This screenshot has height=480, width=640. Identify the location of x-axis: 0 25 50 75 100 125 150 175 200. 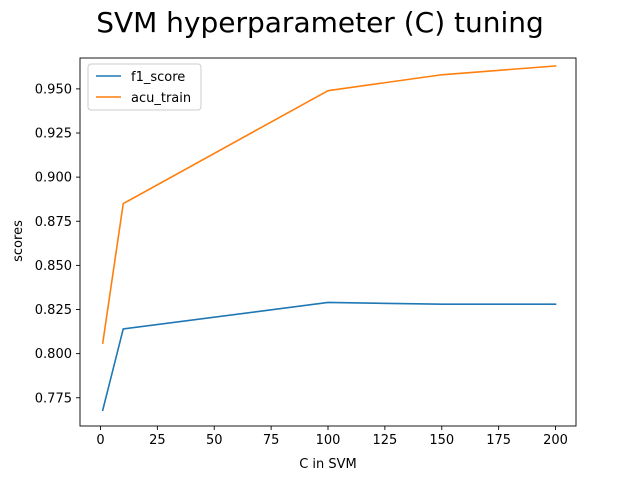
(332, 437).